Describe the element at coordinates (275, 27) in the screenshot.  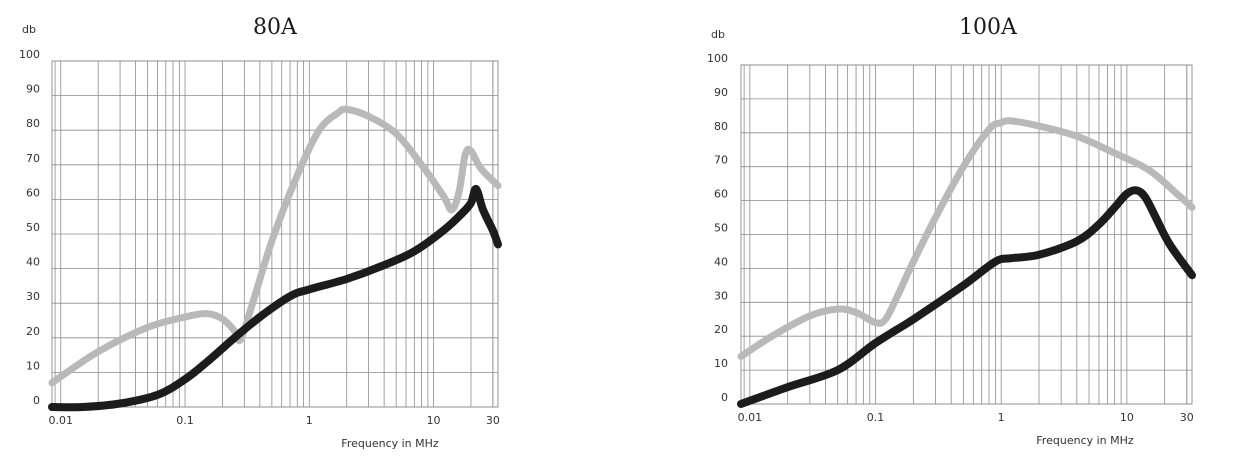
I see `chart-title: 80A` at that location.